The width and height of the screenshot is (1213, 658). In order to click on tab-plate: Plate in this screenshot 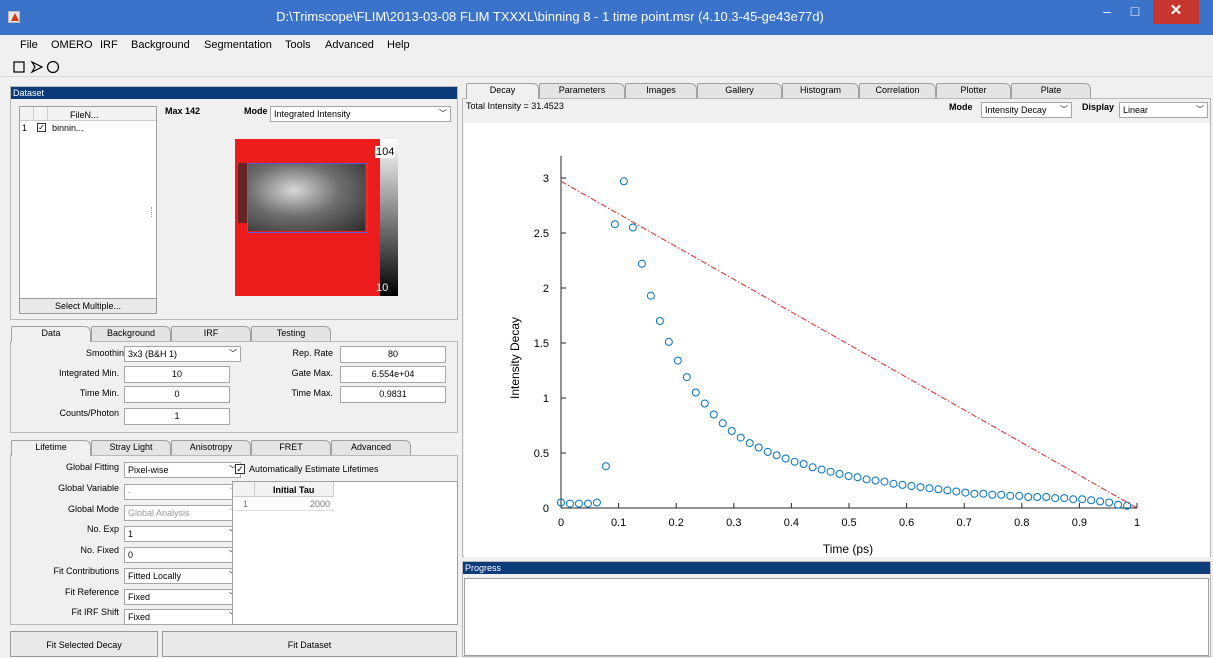, I will do `click(1051, 90)`.